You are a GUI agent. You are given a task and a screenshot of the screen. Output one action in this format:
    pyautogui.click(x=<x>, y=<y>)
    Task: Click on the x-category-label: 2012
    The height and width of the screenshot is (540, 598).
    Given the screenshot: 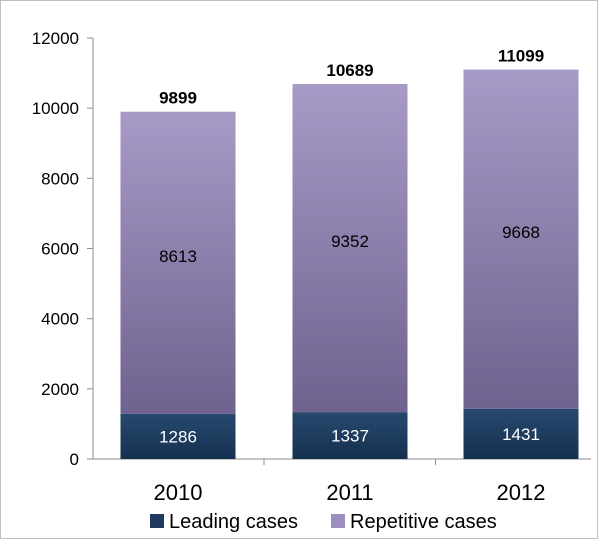 What is the action you would take?
    pyautogui.click(x=521, y=492)
    